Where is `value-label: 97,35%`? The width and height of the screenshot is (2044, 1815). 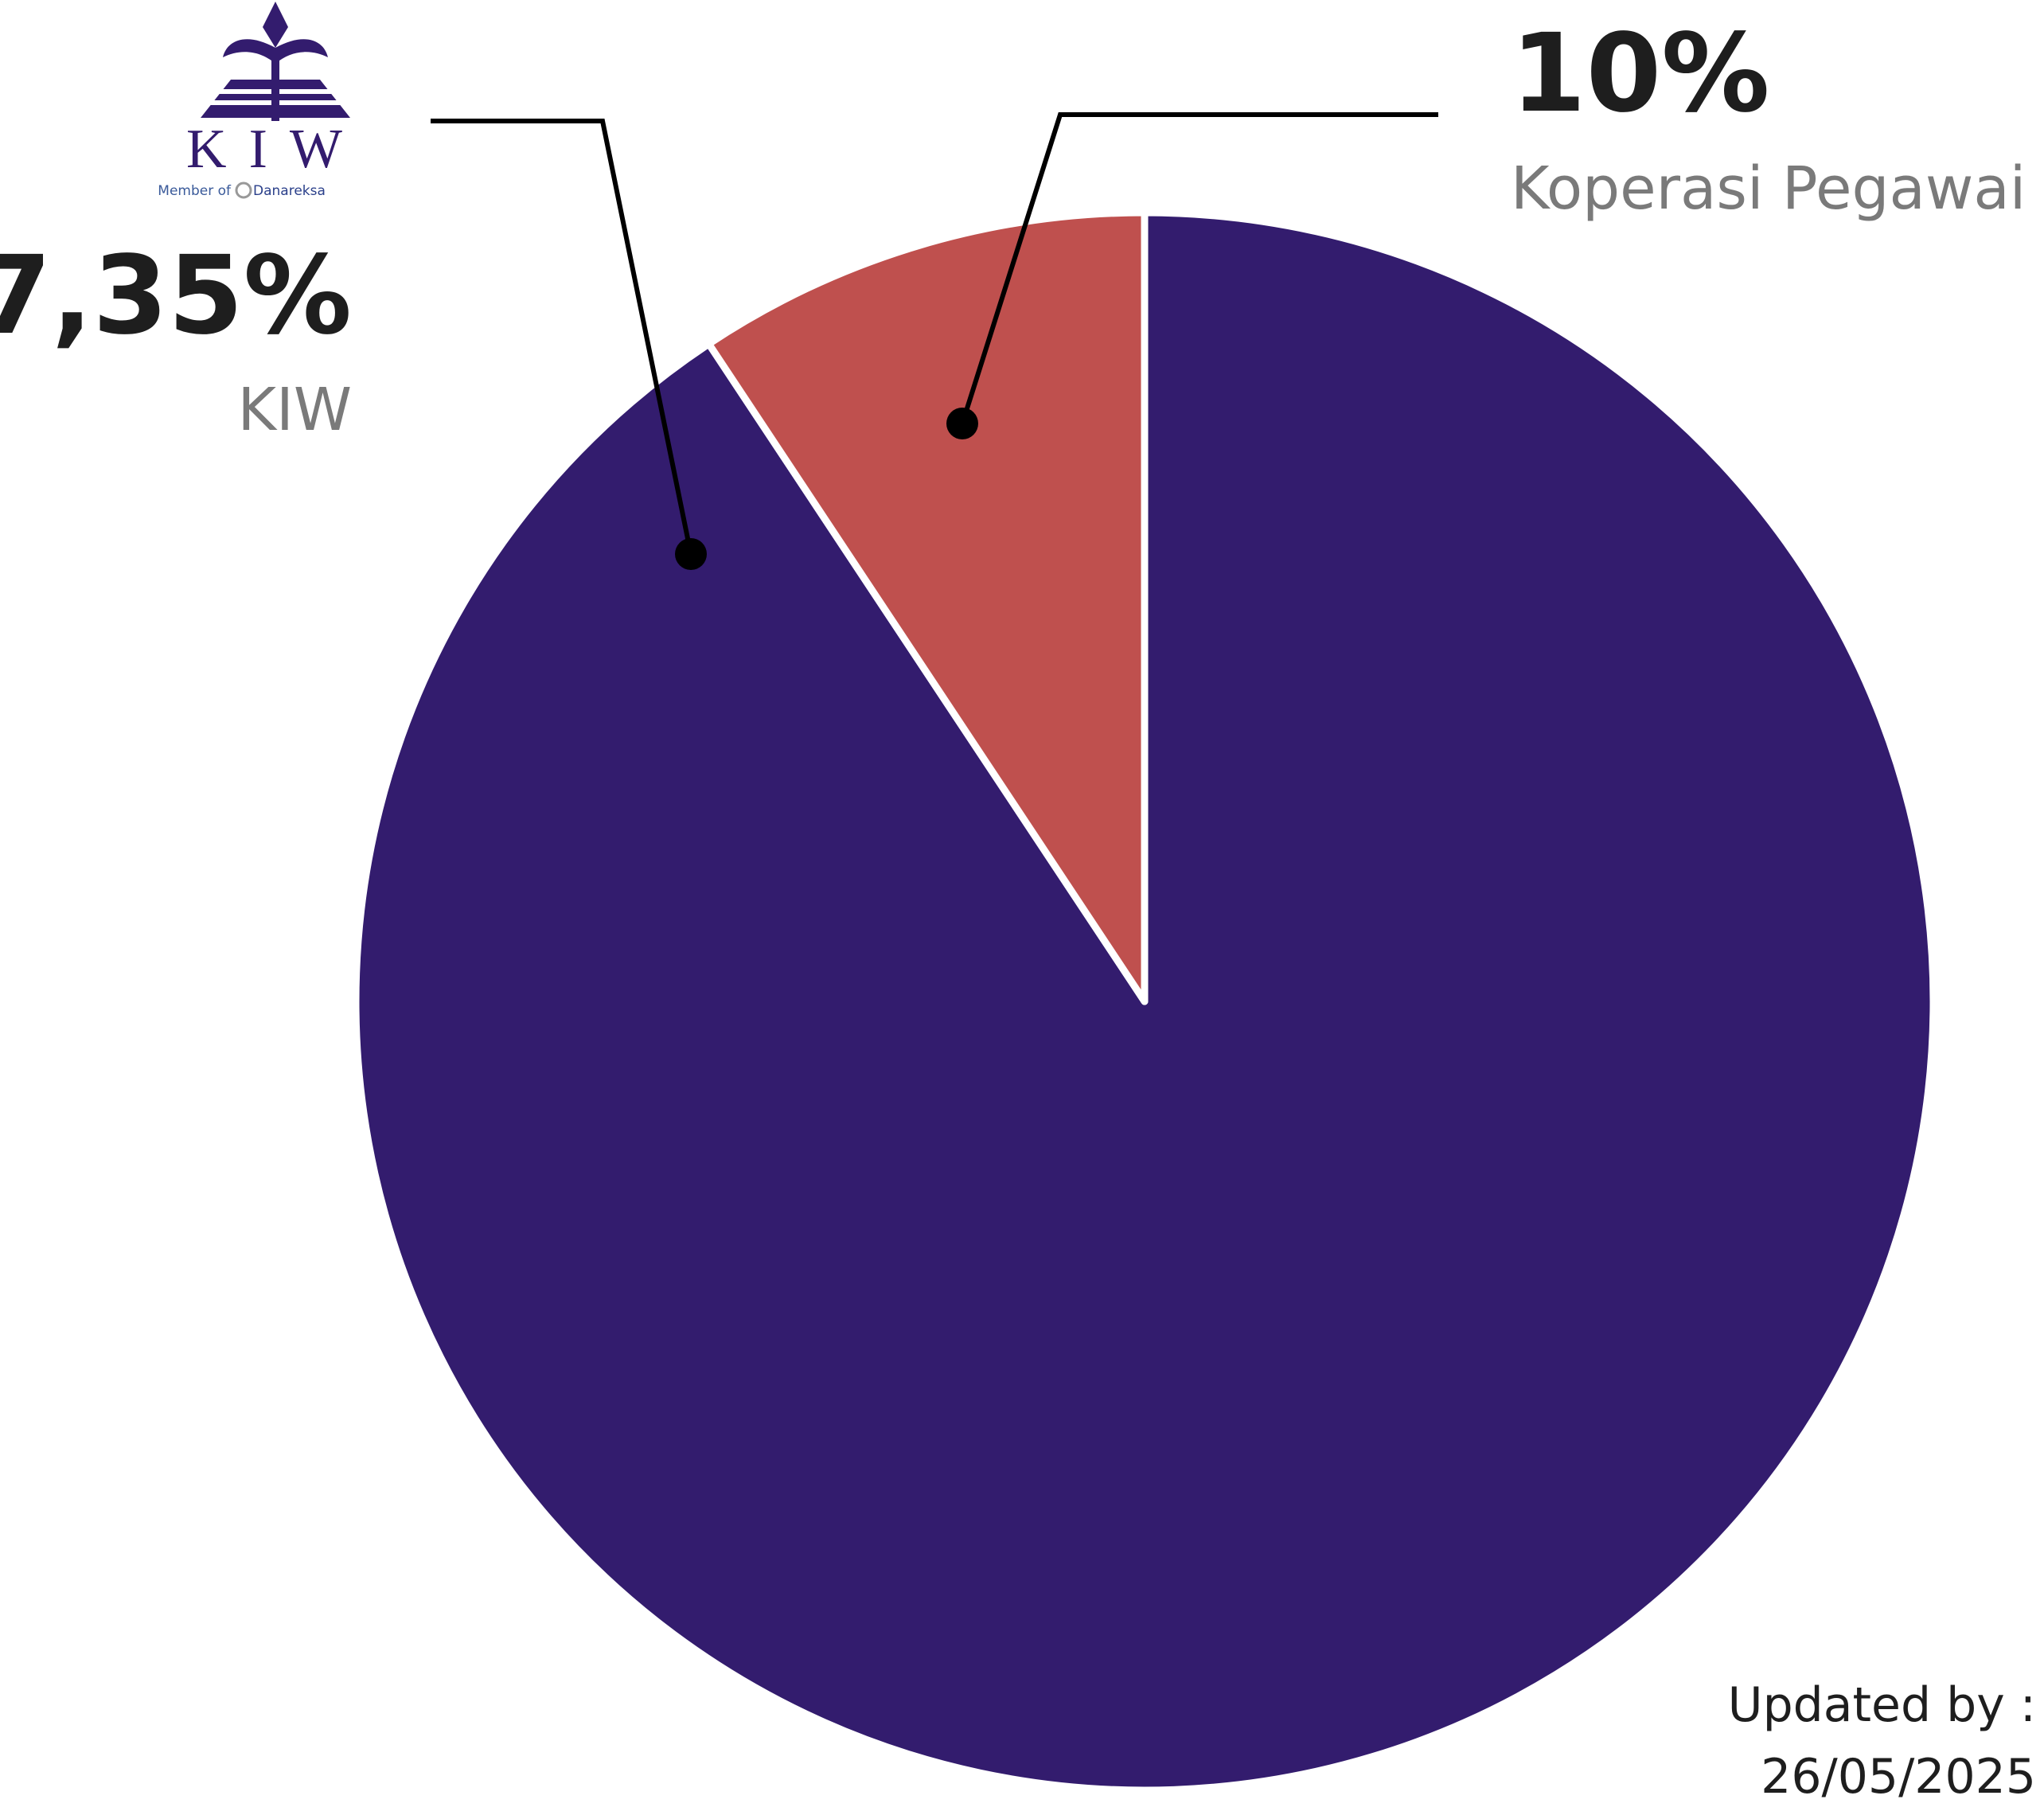 value-label: 97,35% is located at coordinates (176, 296).